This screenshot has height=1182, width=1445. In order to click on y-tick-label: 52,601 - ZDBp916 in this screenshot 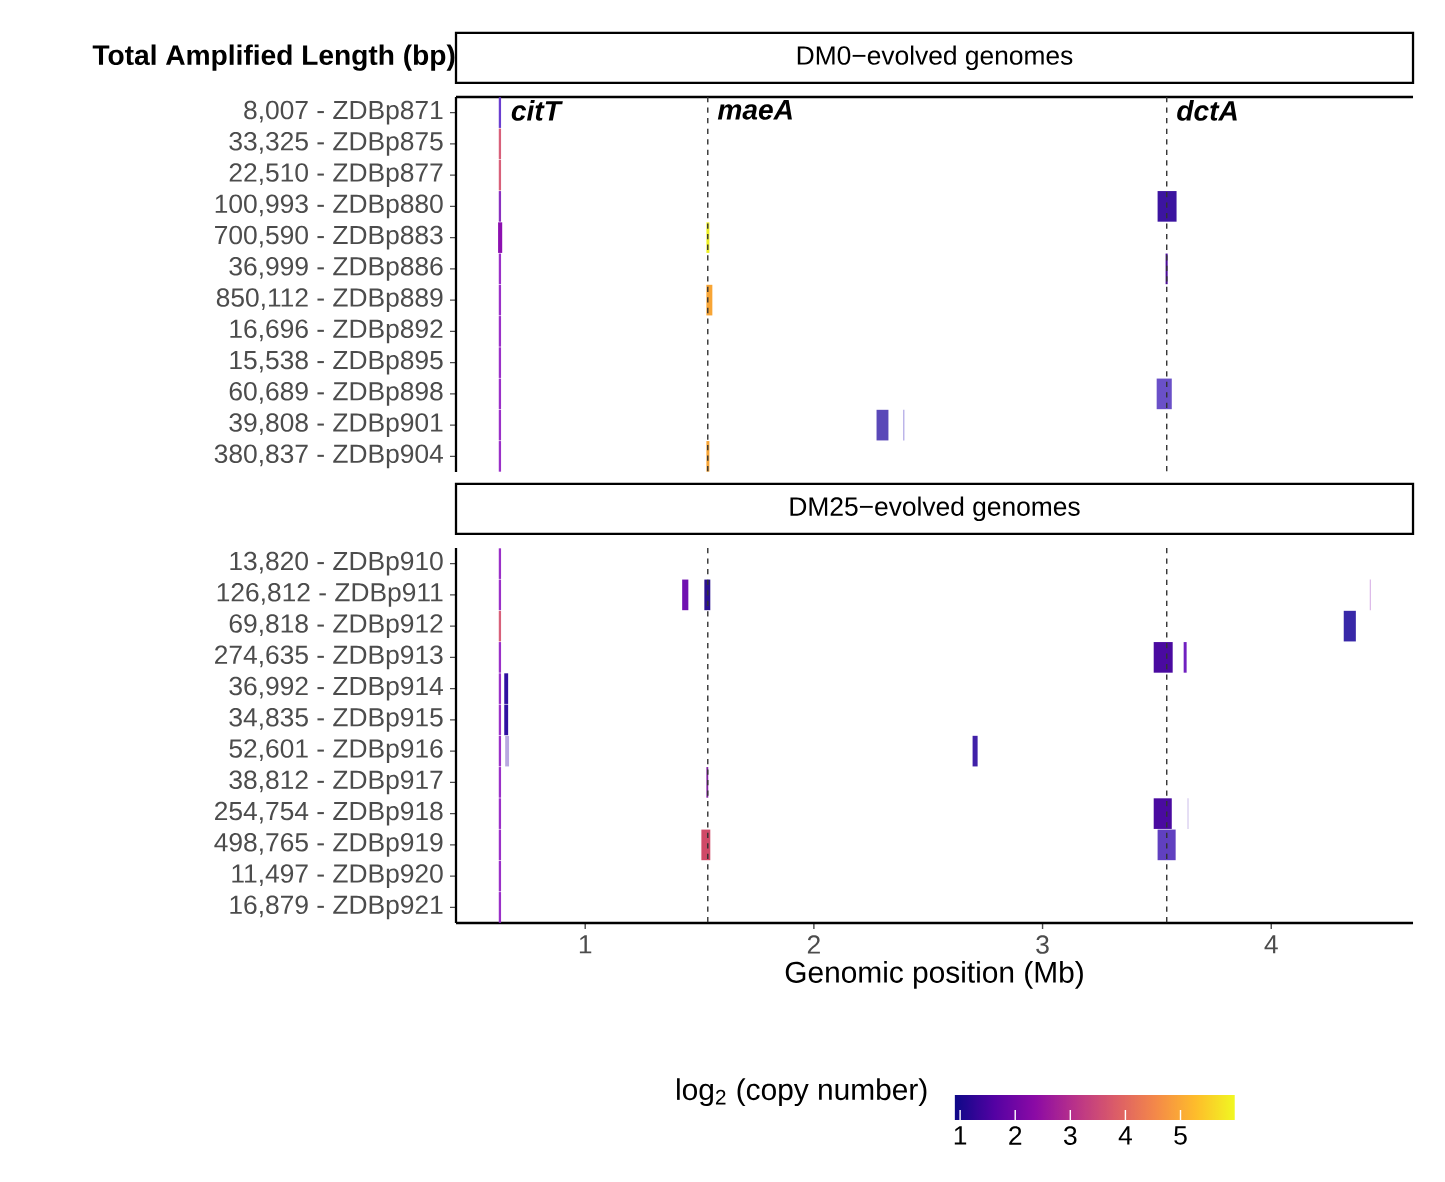, I will do `click(336, 751)`.